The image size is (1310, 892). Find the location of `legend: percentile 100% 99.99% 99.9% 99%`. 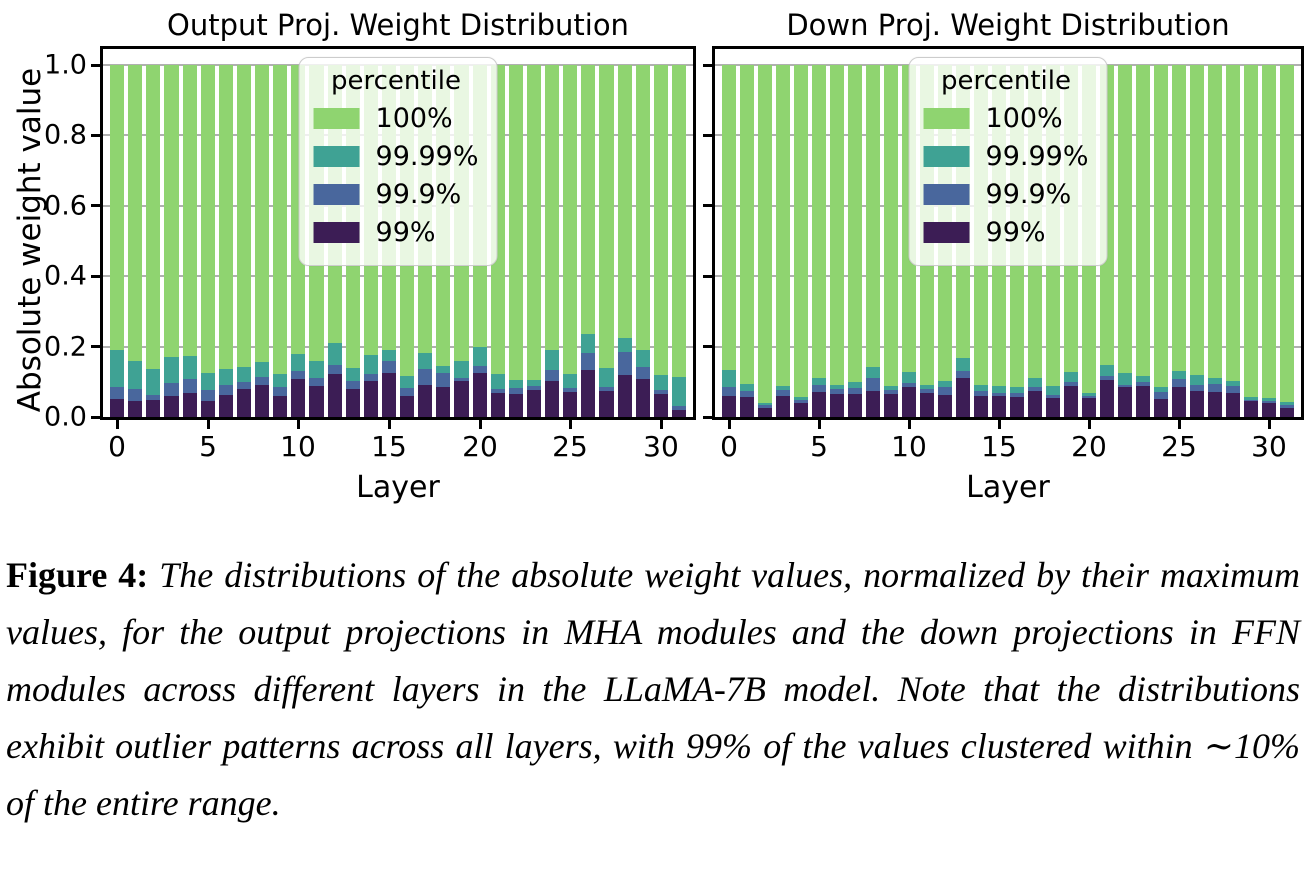

legend: percentile 100% 99.99% 99.9% 99% is located at coordinates (1008, 161).